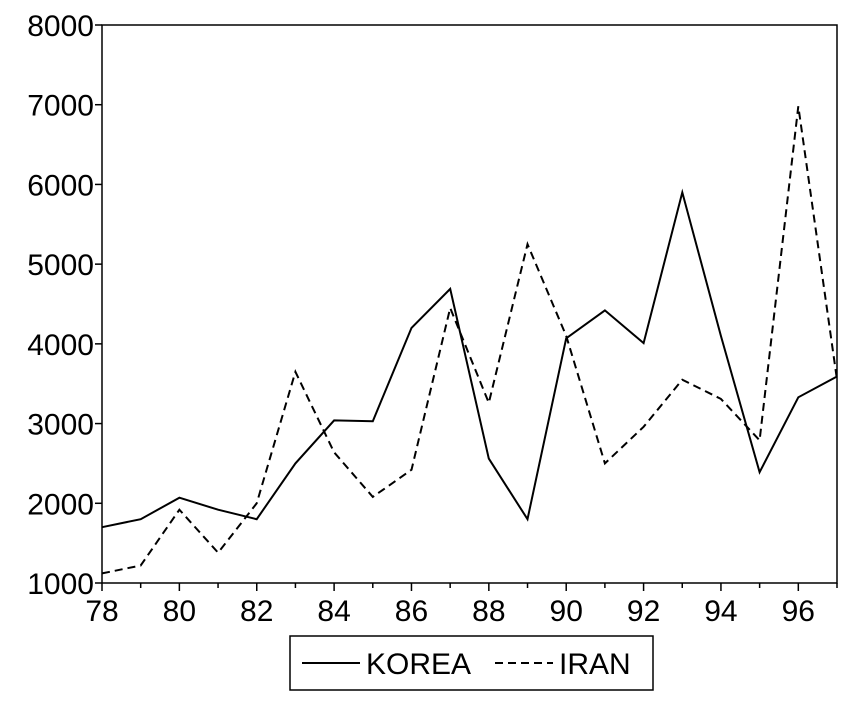 The width and height of the screenshot is (844, 721). What do you see at coordinates (471, 663) in the screenshot?
I see `legend: KOREA IRAN` at bounding box center [471, 663].